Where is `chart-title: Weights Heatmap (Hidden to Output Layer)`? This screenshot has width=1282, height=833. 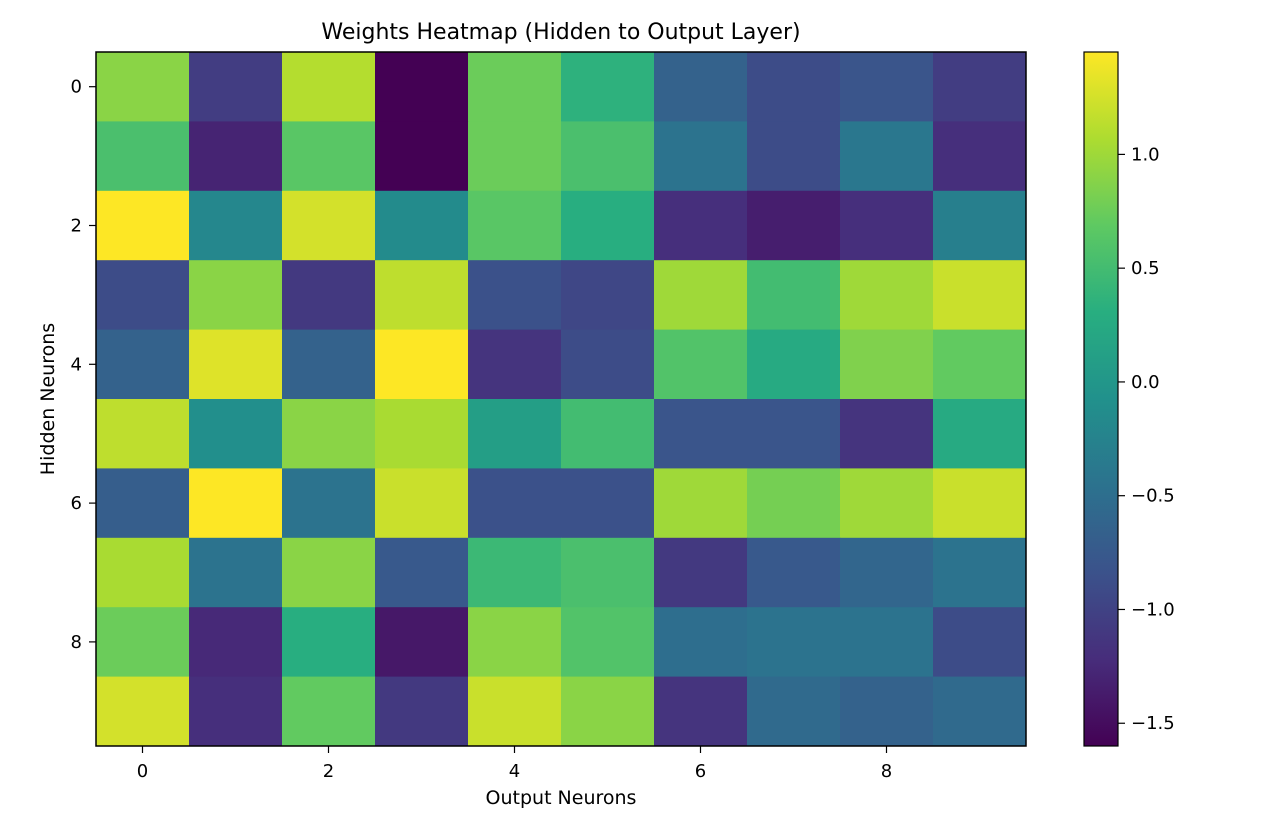
chart-title: Weights Heatmap (Hidden to Output Layer) is located at coordinates (560, 32).